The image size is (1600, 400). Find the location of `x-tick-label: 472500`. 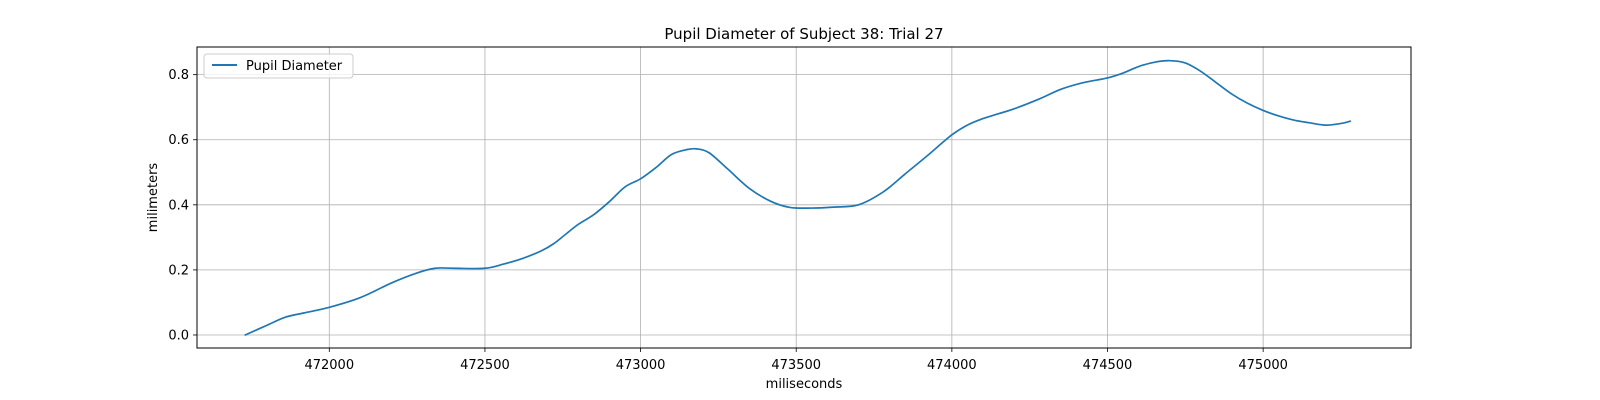

x-tick-label: 472500 is located at coordinates (485, 365).